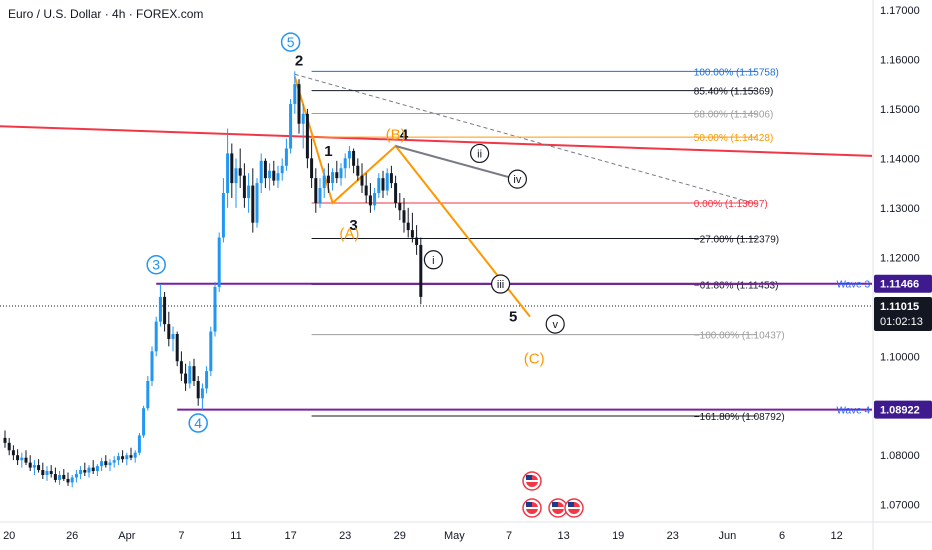 This screenshot has height=550, width=932. I want to click on wave-label-black: 4, so click(404, 135).